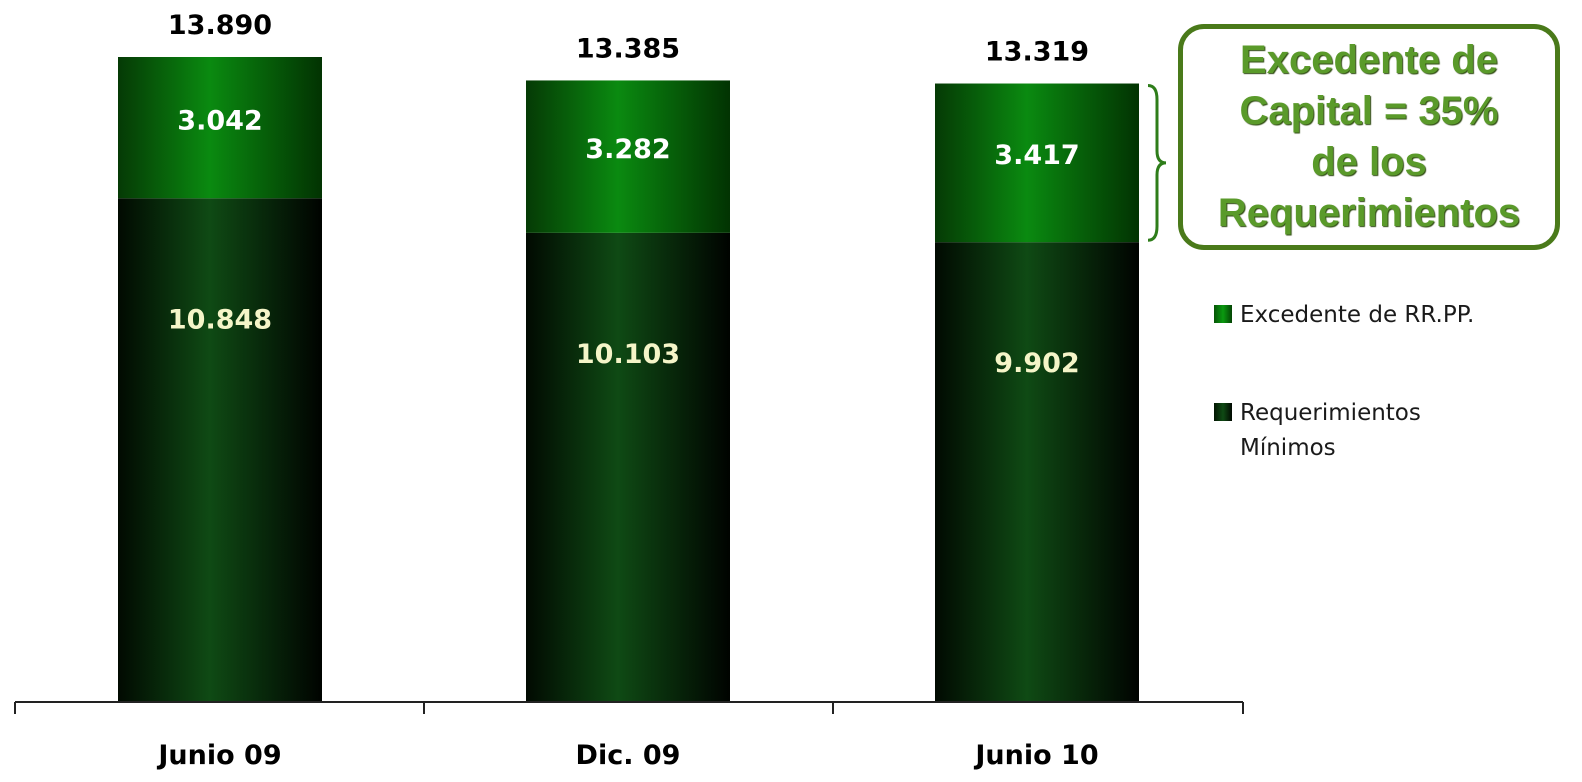 This screenshot has height=782, width=1582. I want to click on category-label-0: Junio 09, so click(218, 755).